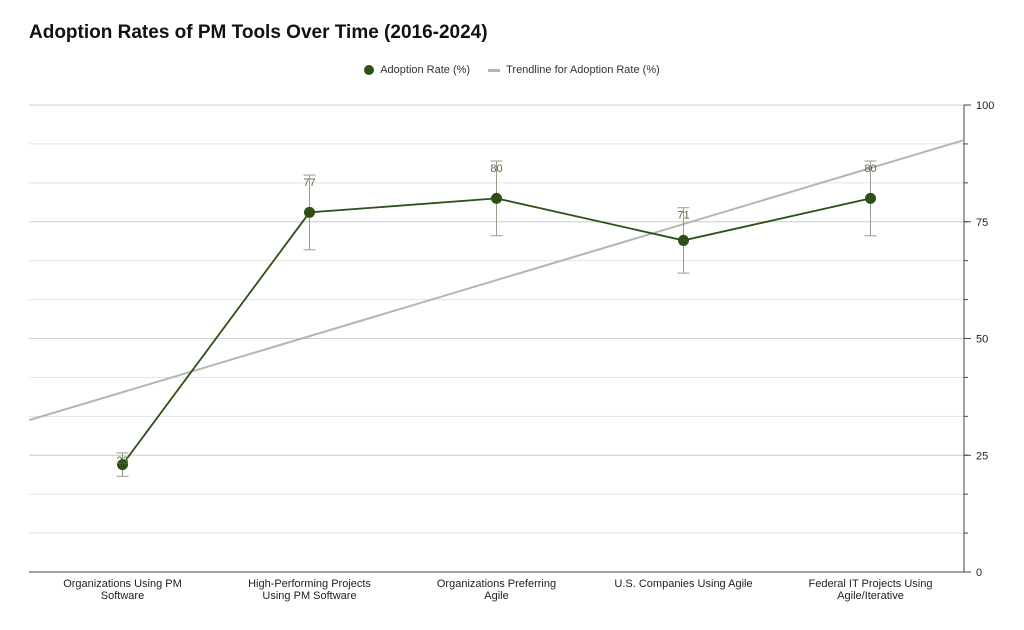  What do you see at coordinates (583, 70) in the screenshot?
I see `legend-label-trendline: Trendline for Adoption Rate (%)` at bounding box center [583, 70].